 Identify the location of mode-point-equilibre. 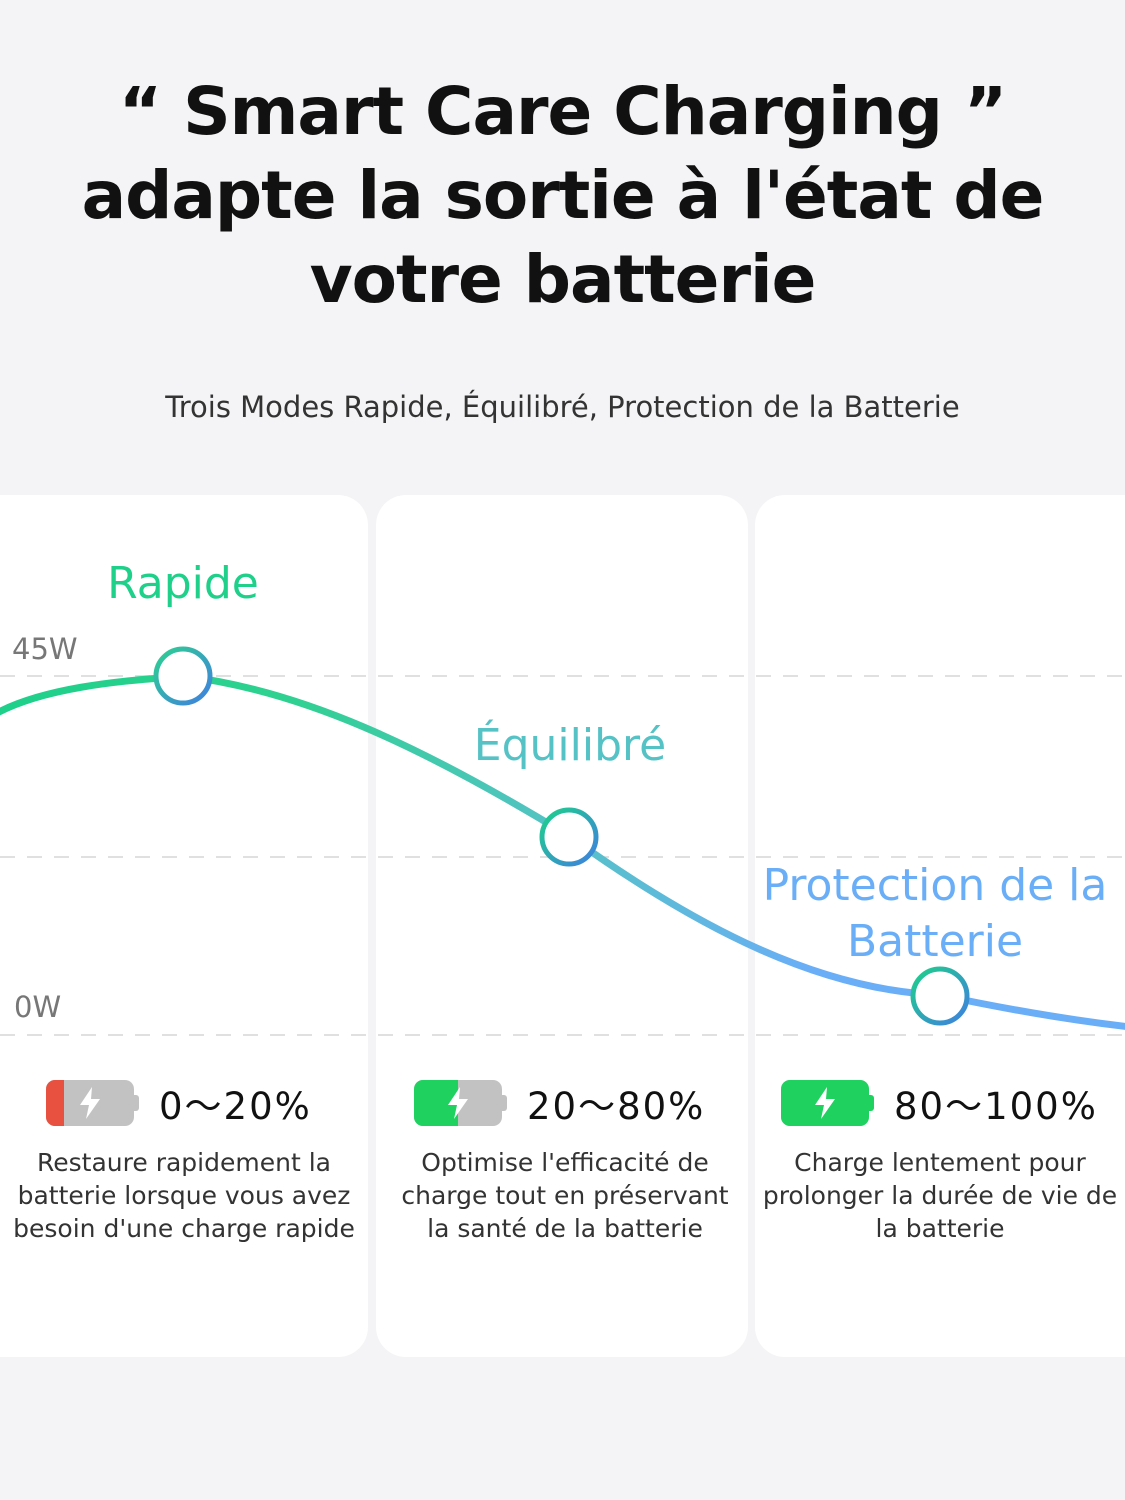
(569, 837).